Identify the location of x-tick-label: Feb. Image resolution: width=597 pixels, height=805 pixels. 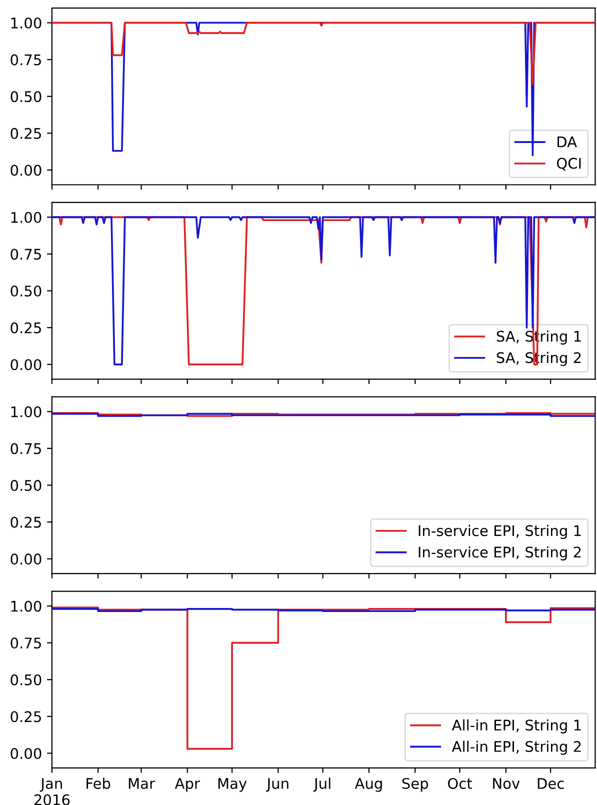
(98, 783).